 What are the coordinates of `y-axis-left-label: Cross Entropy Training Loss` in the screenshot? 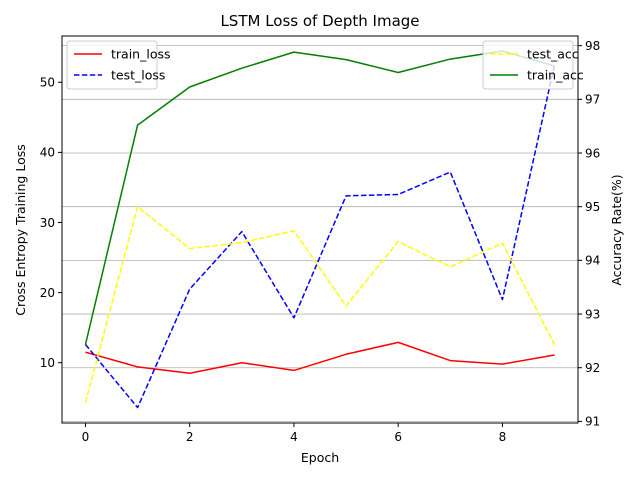 It's located at (20, 230).